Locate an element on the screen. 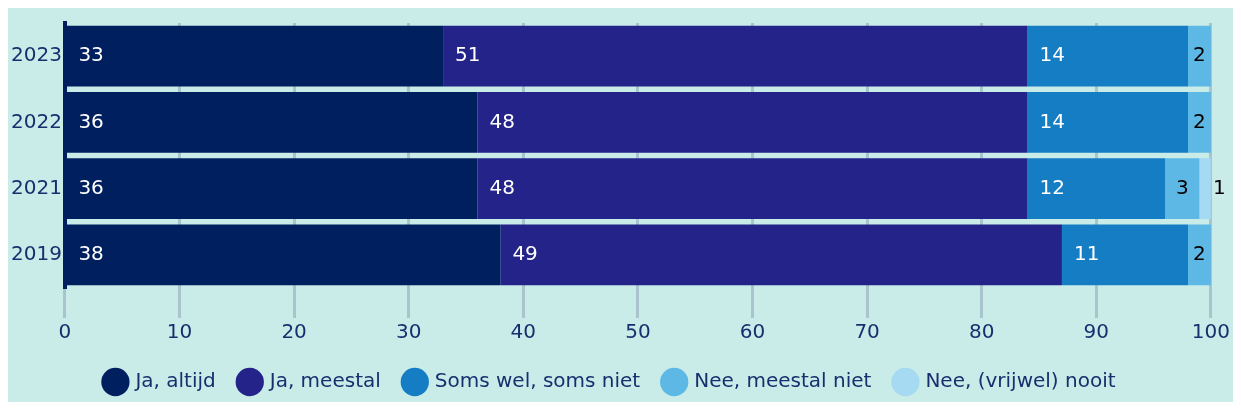  legend-label: Nee, (vrijwel) nooit is located at coordinates (1020, 380).